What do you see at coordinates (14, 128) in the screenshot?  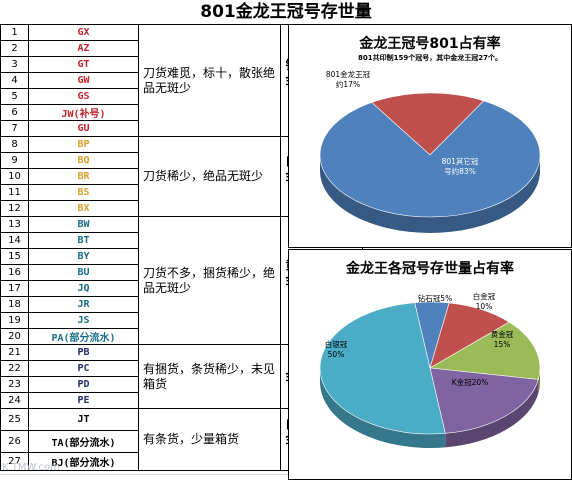 I see `row-number: 7` at bounding box center [14, 128].